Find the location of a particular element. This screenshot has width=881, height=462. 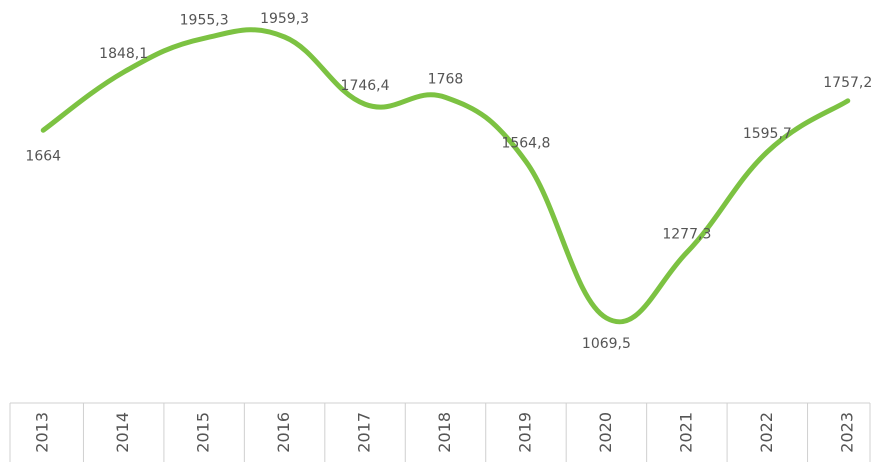

x-tick-label: 2019 is located at coordinates (524, 432).